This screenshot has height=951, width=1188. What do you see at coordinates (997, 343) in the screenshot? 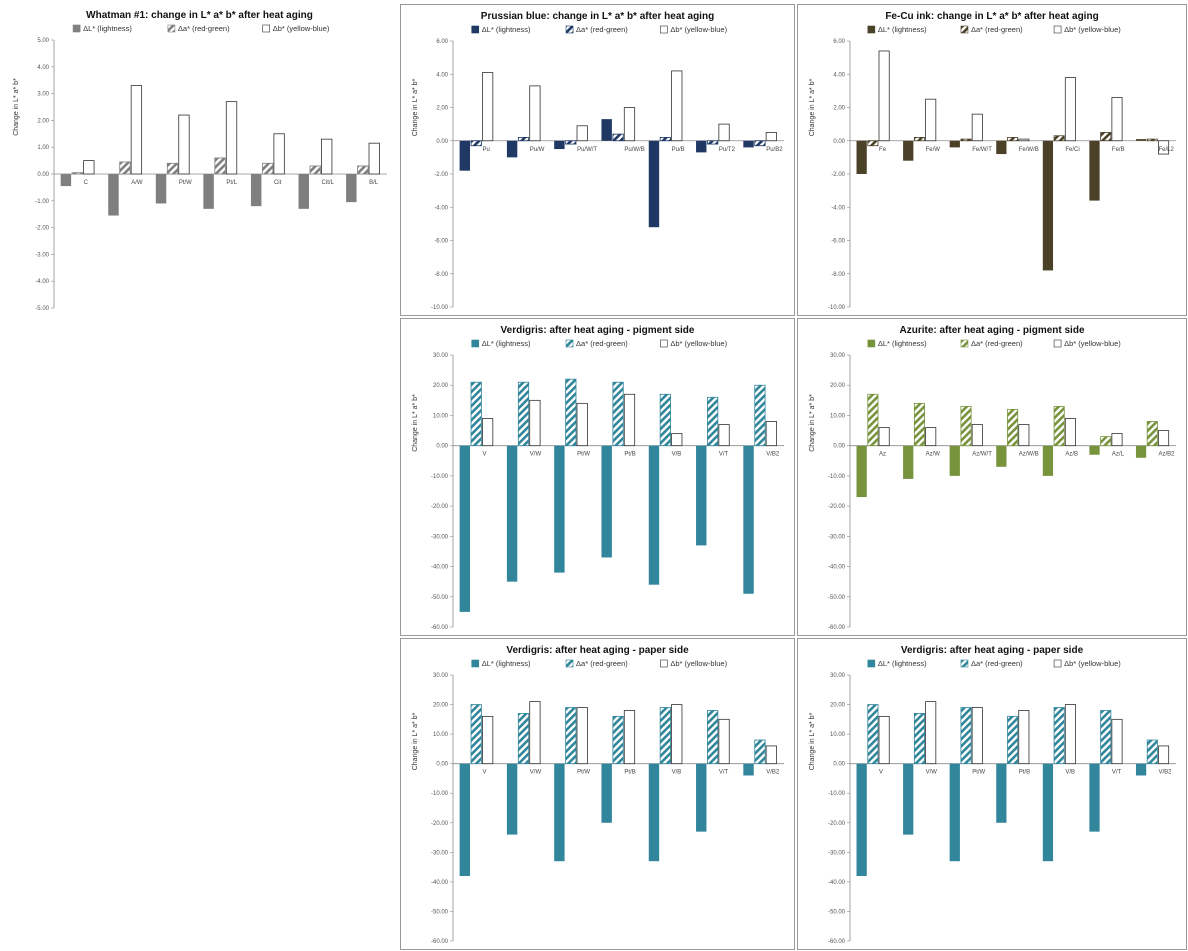
I see `legend-label: Δa* (red-green)` at bounding box center [997, 343].